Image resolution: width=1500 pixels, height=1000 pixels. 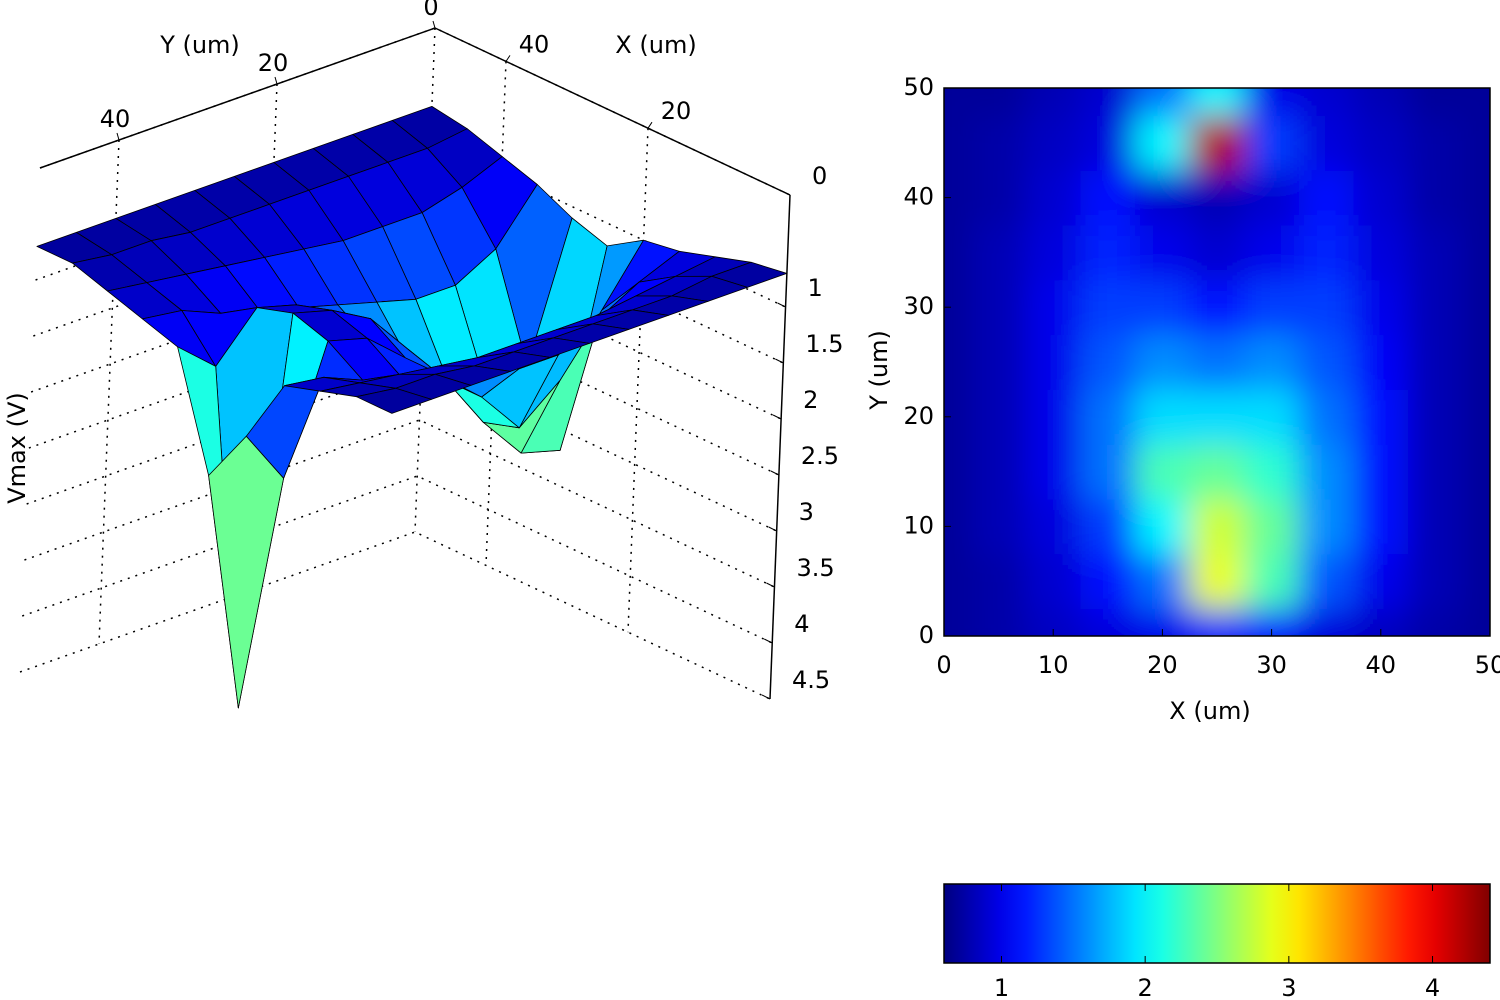 What do you see at coordinates (1271, 665) in the screenshot?
I see `x-tick-label: 30` at bounding box center [1271, 665].